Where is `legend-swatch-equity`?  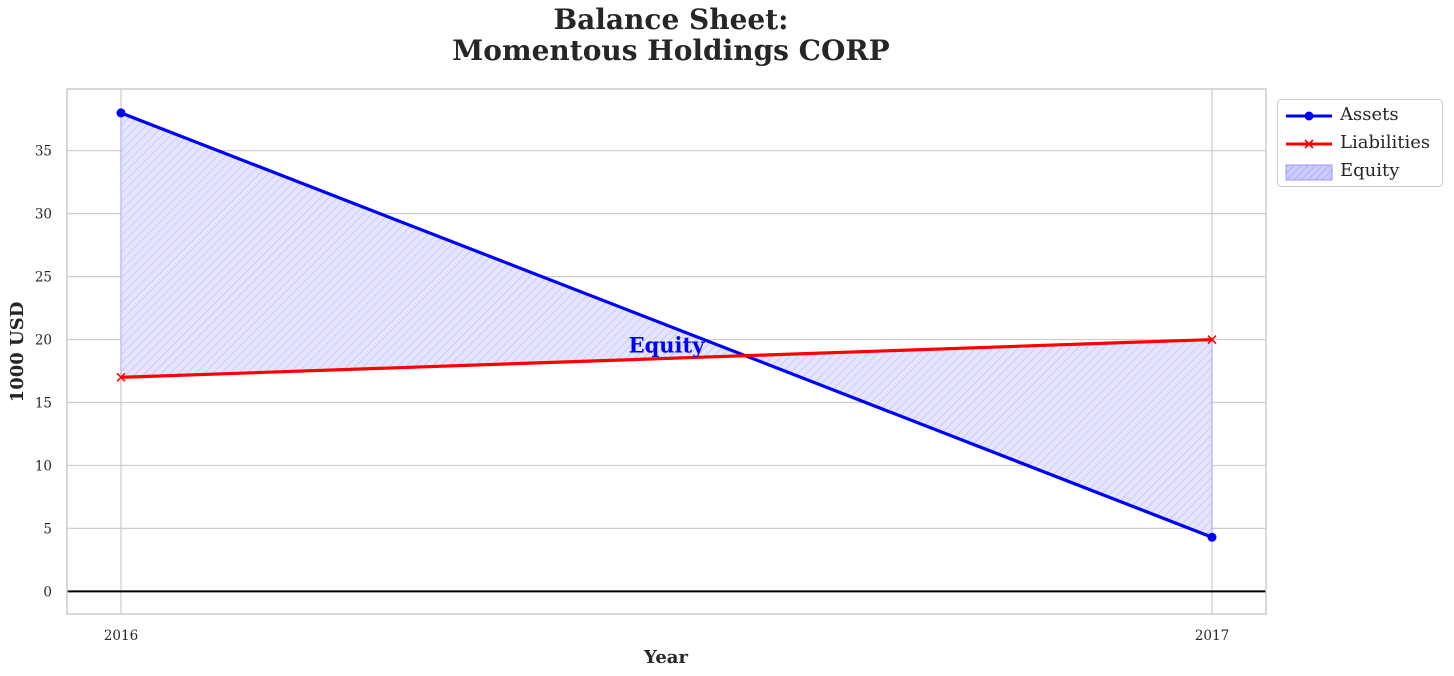
legend-swatch-equity is located at coordinates (1309, 172).